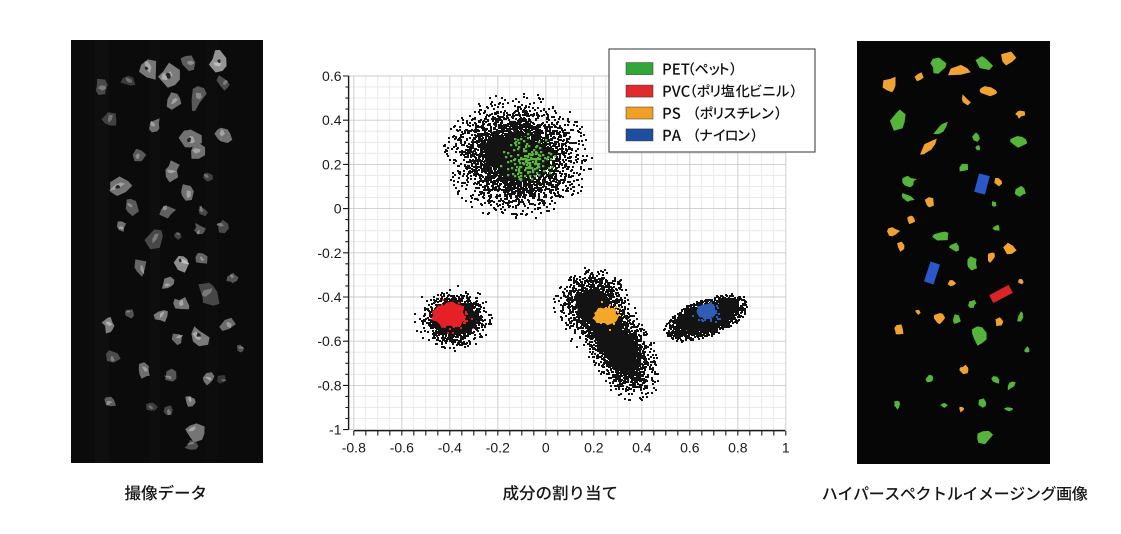 This screenshot has width=1121, height=534. I want to click on svg-text: -1, so click(335, 430).